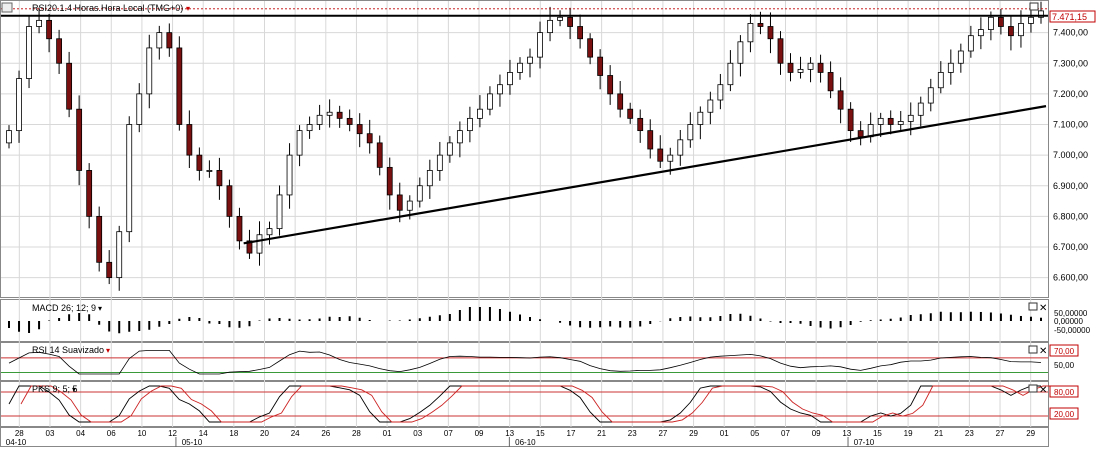 Image resolution: width=1100 pixels, height=450 pixels. I want to click on macd-header: MACD 26; 12; 9 ▾, so click(67, 308).